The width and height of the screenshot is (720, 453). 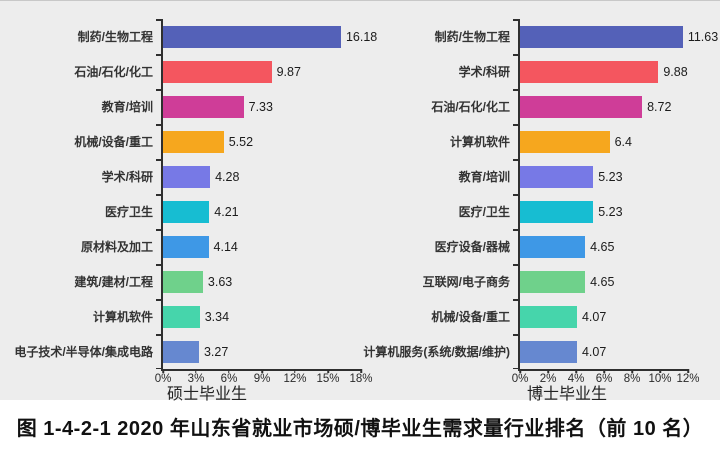 I want to click on bar-row: 4.21, so click(x=262, y=211).